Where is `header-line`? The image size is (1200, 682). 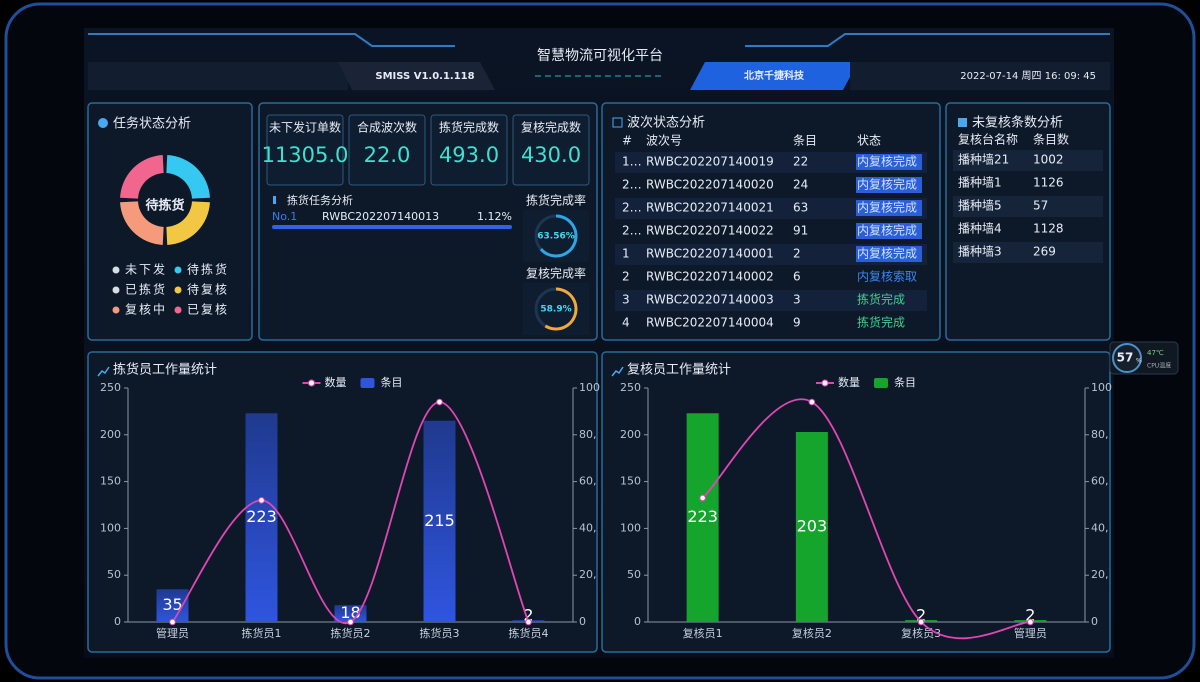 header-line is located at coordinates (271, 40).